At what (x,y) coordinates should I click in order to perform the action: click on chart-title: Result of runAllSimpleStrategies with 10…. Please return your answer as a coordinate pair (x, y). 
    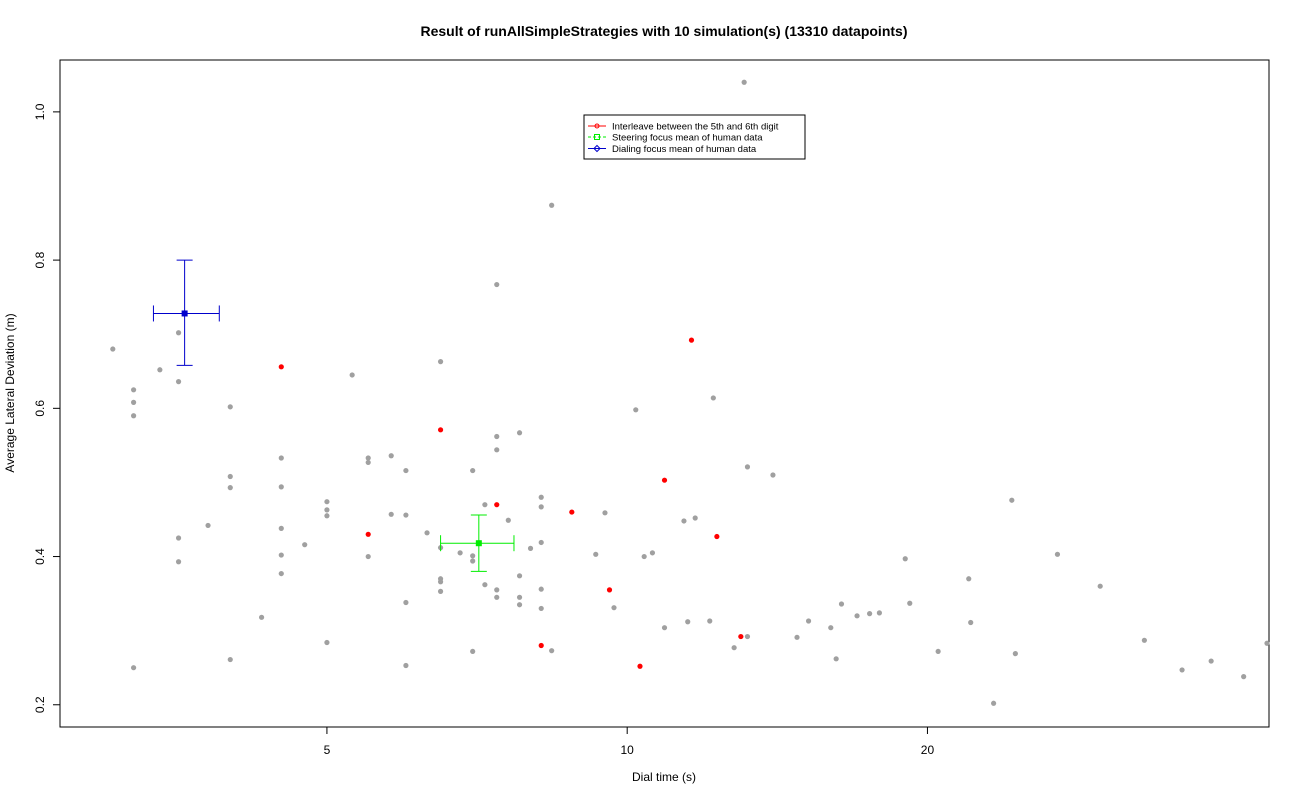
    Looking at the image, I should click on (664, 31).